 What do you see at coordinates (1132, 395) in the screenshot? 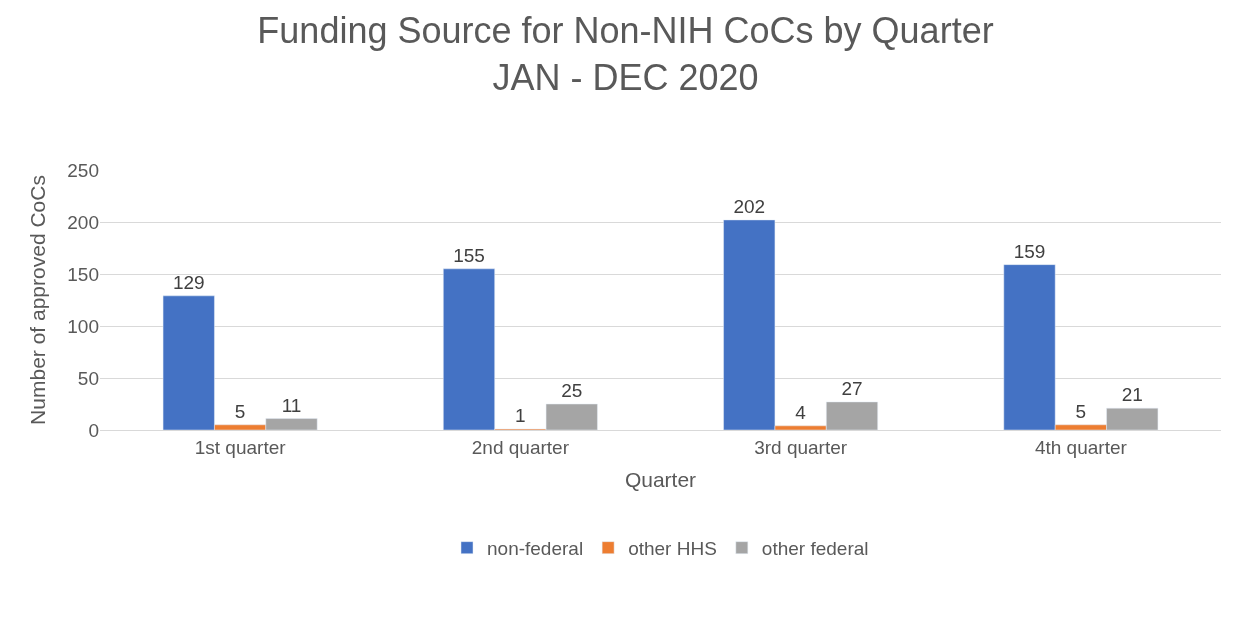
I see `data-label: 21` at bounding box center [1132, 395].